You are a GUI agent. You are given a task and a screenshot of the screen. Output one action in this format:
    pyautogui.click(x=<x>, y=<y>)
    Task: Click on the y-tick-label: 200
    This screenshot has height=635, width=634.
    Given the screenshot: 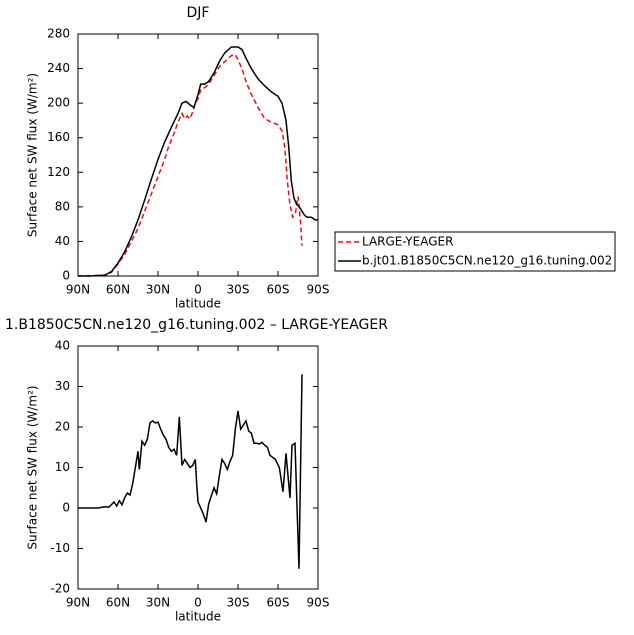 What is the action you would take?
    pyautogui.click(x=58, y=103)
    